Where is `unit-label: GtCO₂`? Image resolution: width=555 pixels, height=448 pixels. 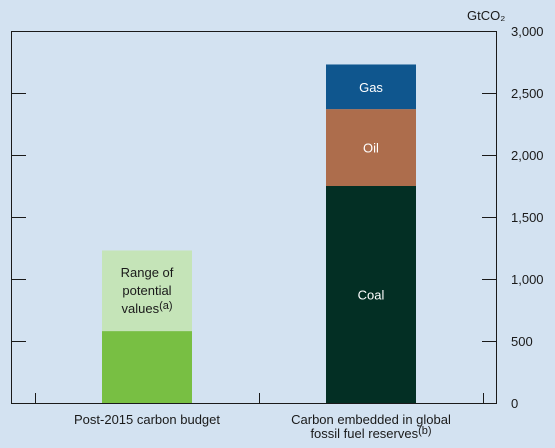 unit-label: GtCO₂ is located at coordinates (486, 15).